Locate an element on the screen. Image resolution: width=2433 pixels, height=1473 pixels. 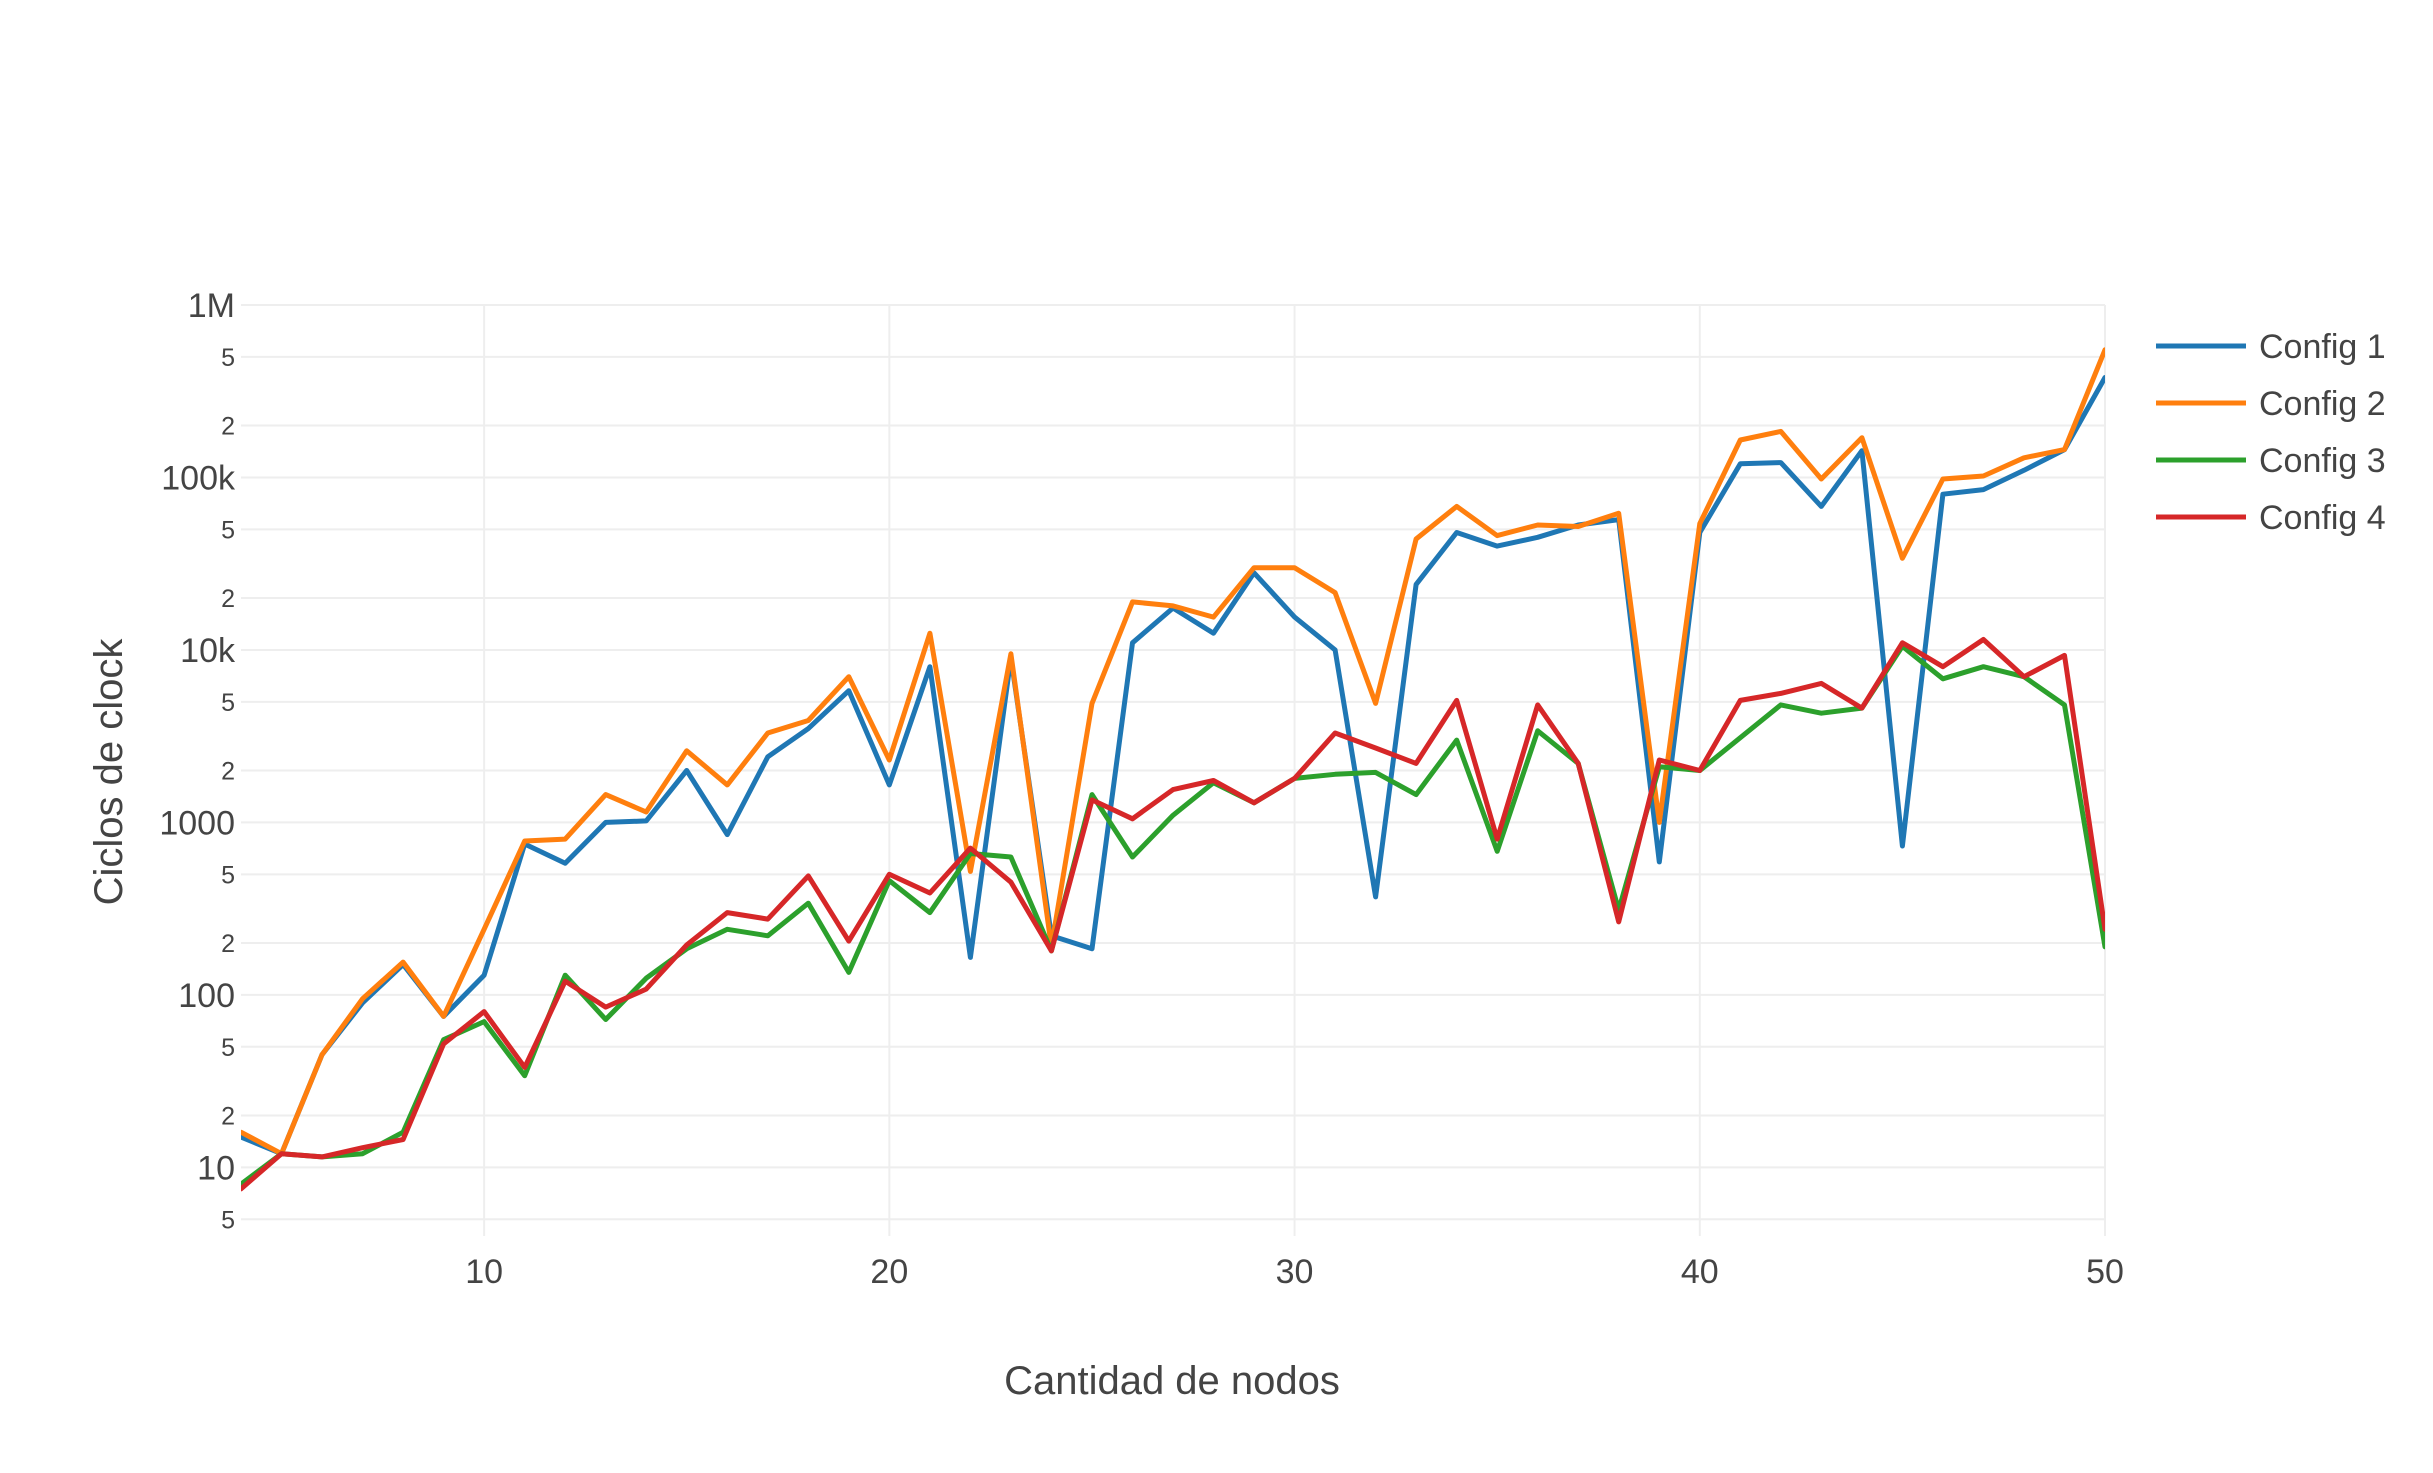
x-tick-label: 50 is located at coordinates (2105, 1272).